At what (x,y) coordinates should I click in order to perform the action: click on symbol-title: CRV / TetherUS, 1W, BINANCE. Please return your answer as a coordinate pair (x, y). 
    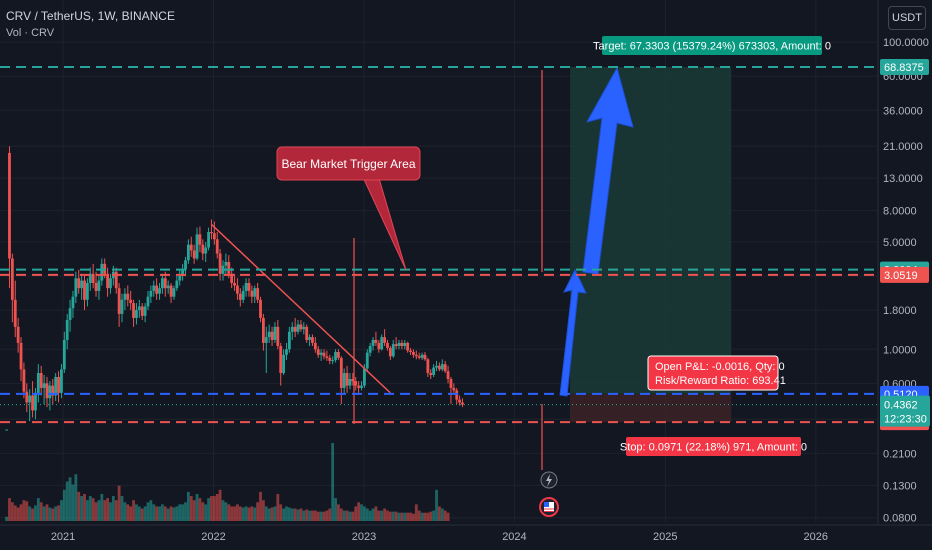
    Looking at the image, I should click on (90, 16).